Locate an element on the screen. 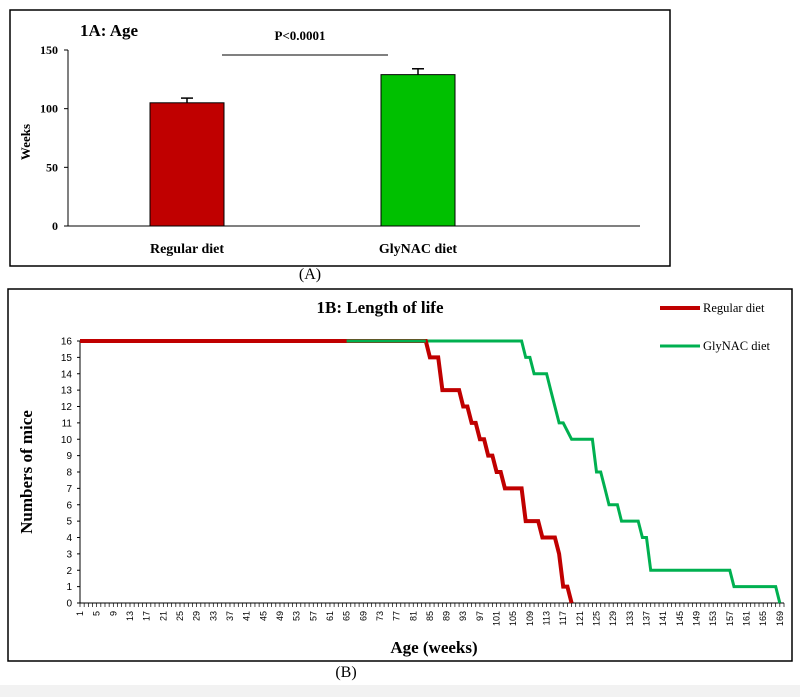 Image resolution: width=800 pixels, height=697 pixels. legend-label: GlyNAC diet is located at coordinates (737, 346).